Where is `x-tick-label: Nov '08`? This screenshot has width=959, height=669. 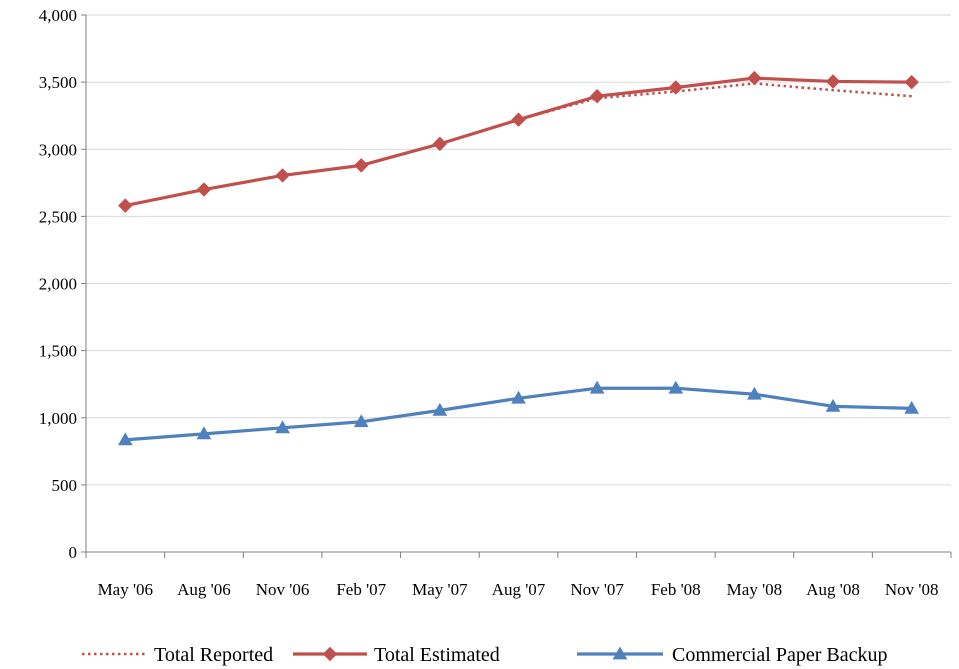 x-tick-label: Nov '08 is located at coordinates (912, 589).